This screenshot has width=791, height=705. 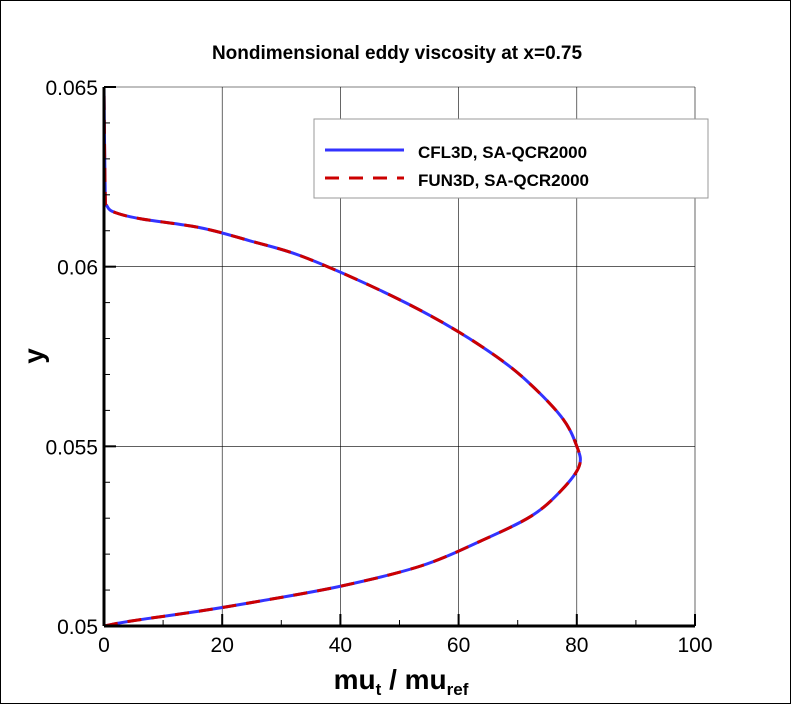 What do you see at coordinates (33, 356) in the screenshot?
I see `y-axis-label: y` at bounding box center [33, 356].